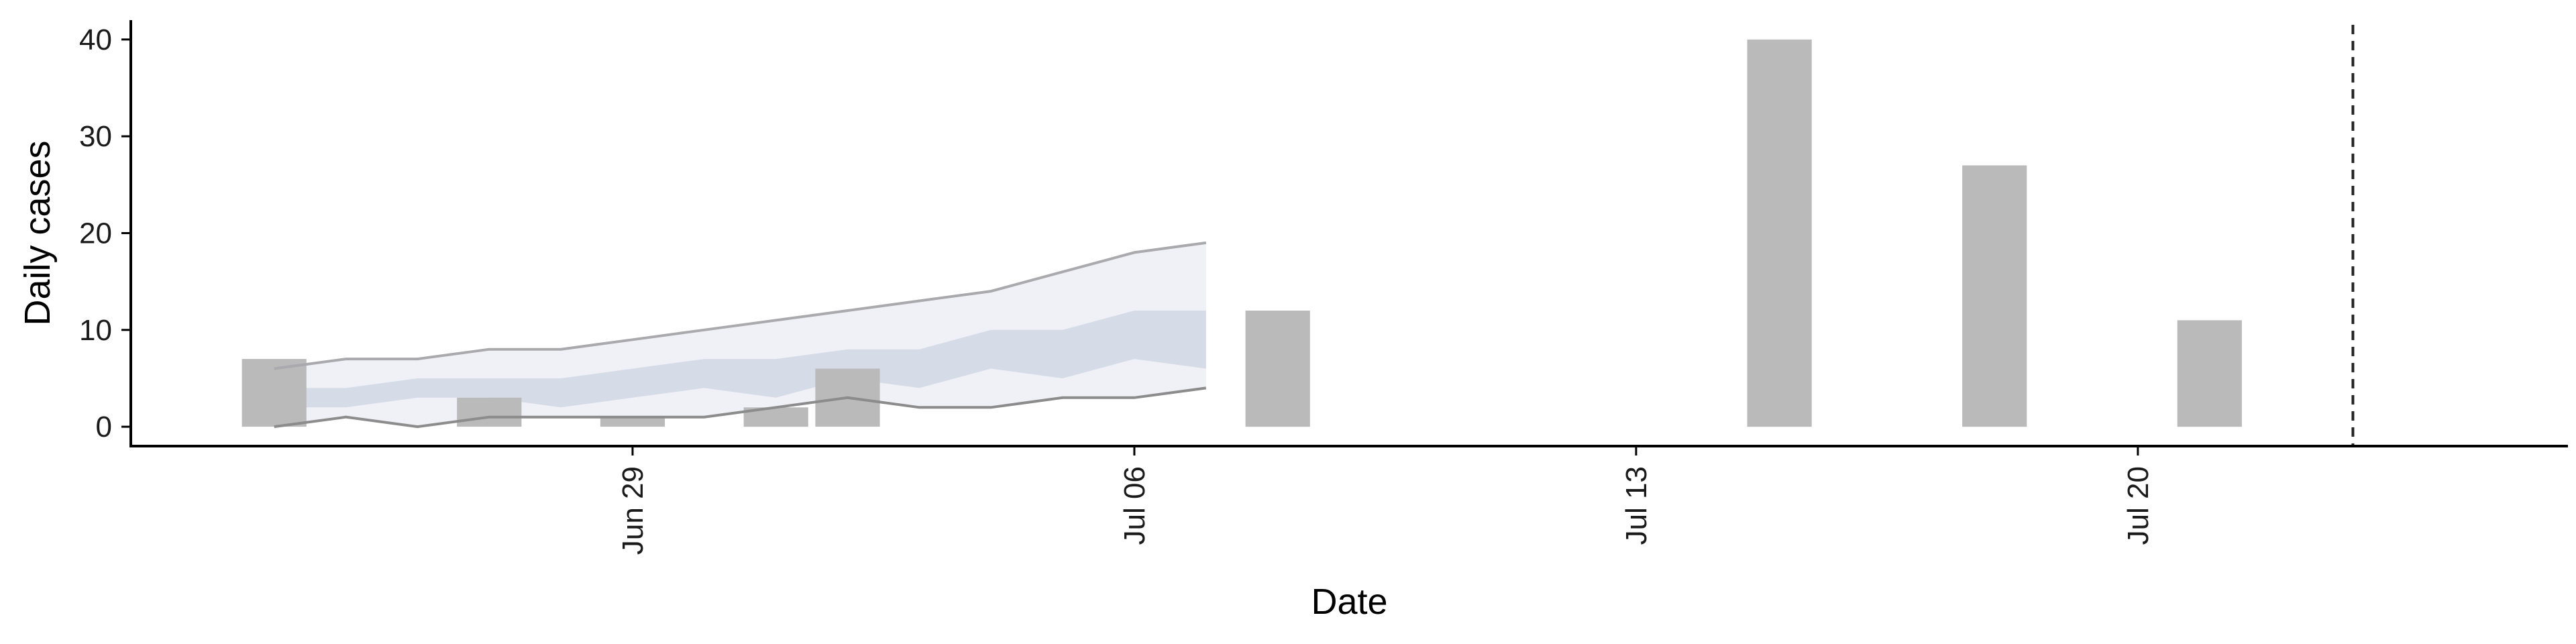 Image resolution: width=2576 pixels, height=644 pixels. I want to click on forecast-bands, so click(740, 334).